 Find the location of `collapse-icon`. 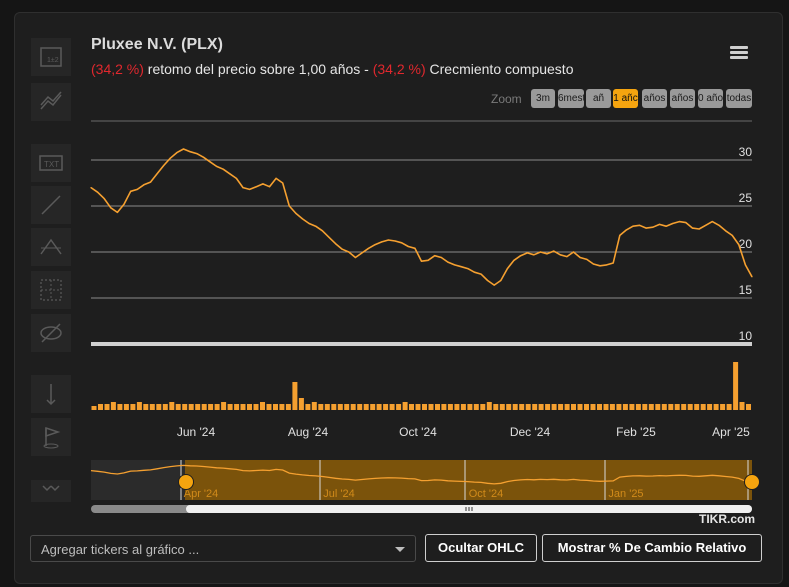

collapse-icon is located at coordinates (51, 491).